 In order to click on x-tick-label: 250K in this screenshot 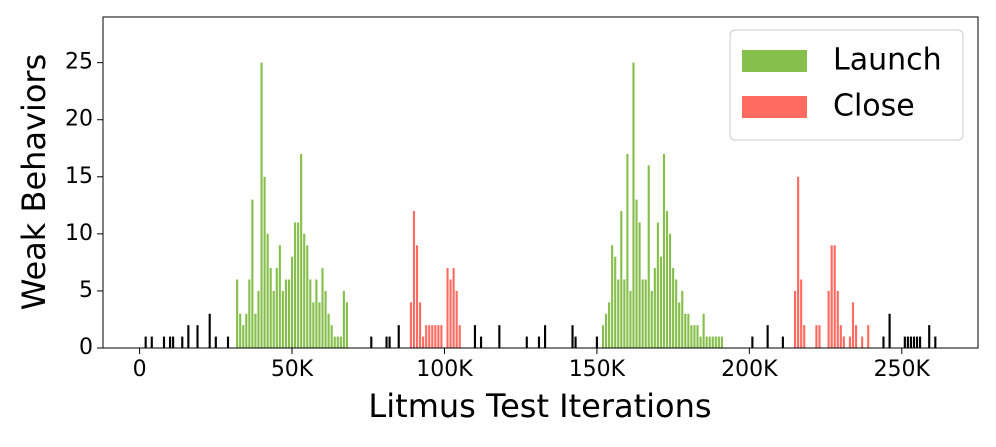, I will do `click(902, 369)`.